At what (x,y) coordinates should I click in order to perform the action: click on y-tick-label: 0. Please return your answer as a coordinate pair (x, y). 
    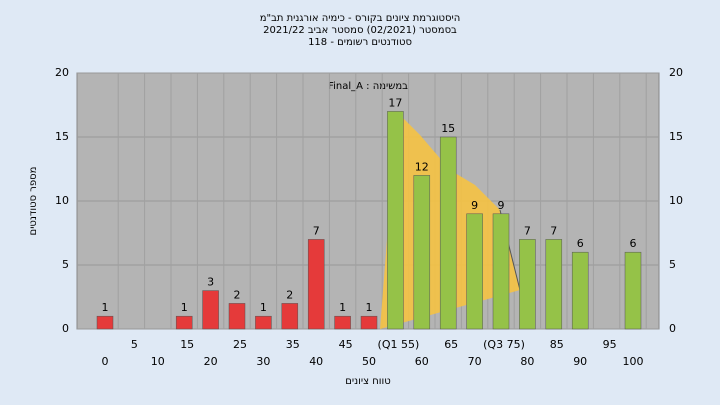
    Looking at the image, I should click on (65, 328).